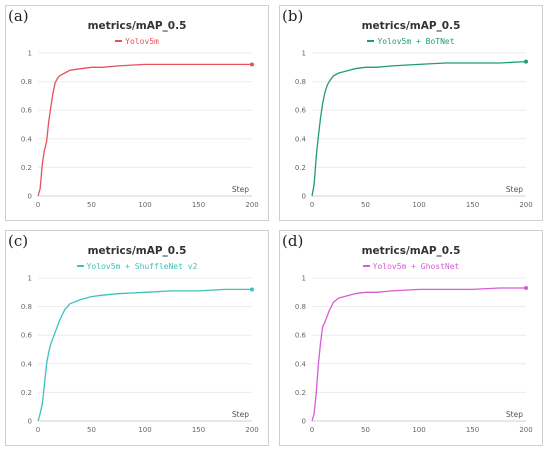  What do you see at coordinates (293, 241) in the screenshot?
I see `panel-label: (d)` at bounding box center [293, 241].